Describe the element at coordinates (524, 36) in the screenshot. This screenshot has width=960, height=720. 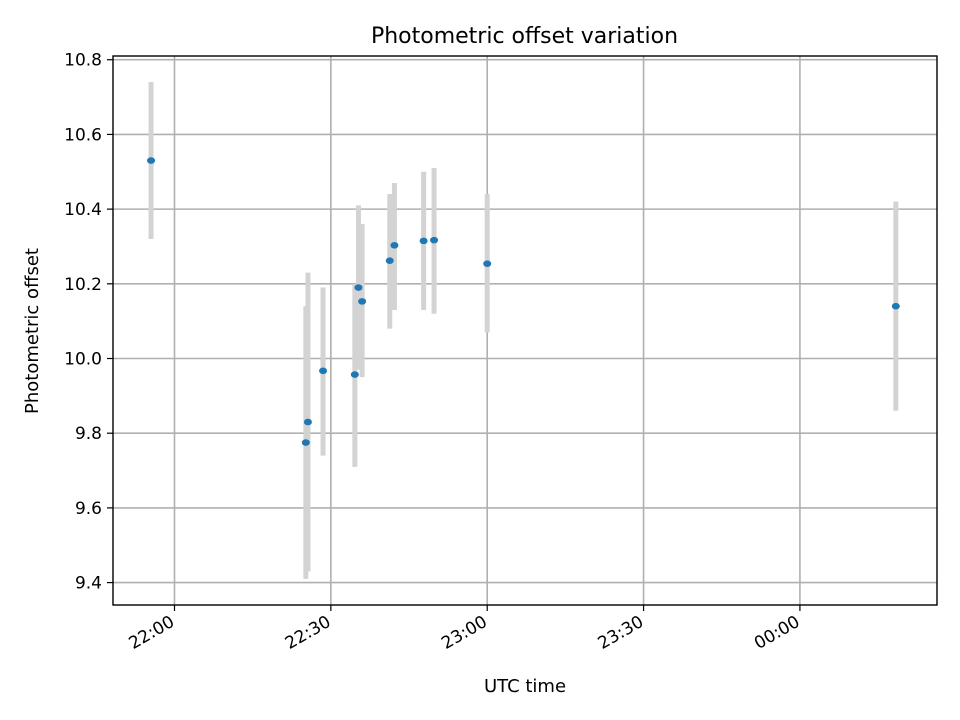
I see `chart-title: Photometric offset variation` at that location.